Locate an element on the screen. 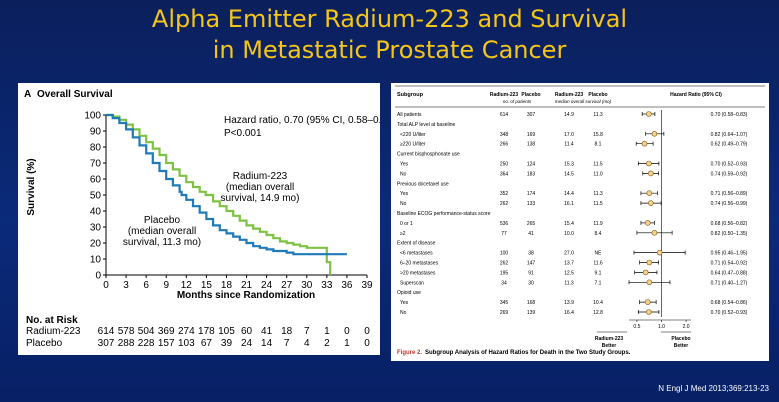  x-tick-label: 0 is located at coordinates (106, 285).